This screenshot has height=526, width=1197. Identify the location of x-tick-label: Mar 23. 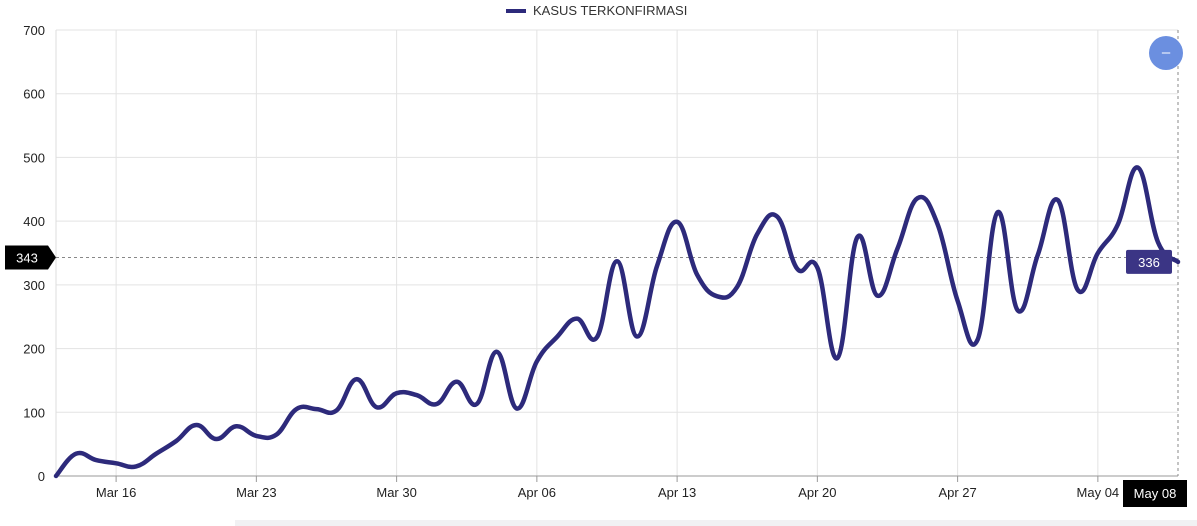
(256, 492).